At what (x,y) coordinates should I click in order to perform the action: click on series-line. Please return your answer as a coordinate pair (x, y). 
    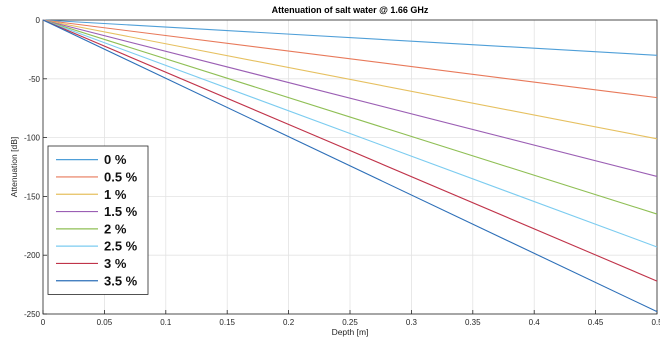
    Looking at the image, I should click on (350, 37).